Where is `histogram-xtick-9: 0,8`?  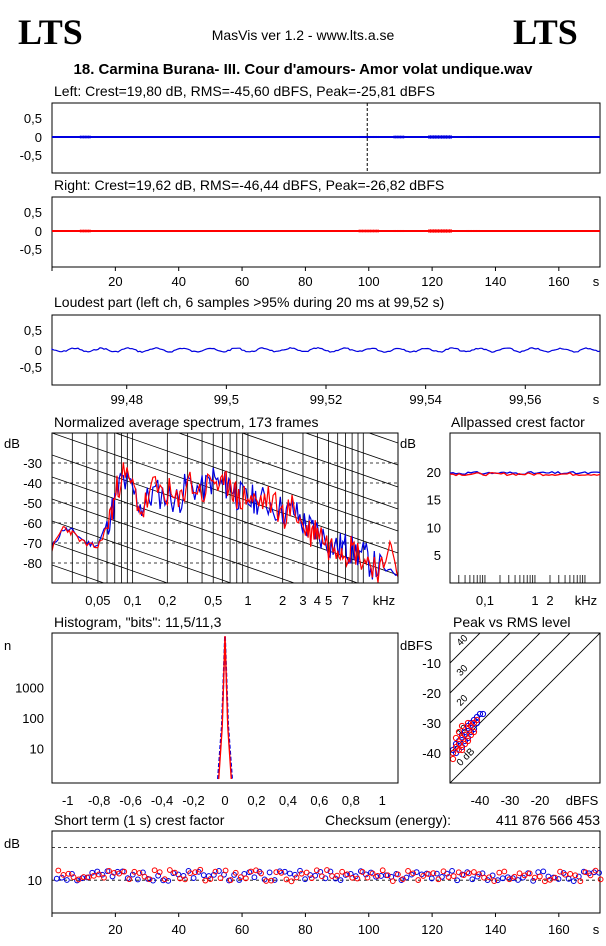
histogram-xtick-9: 0,8 is located at coordinates (351, 800).